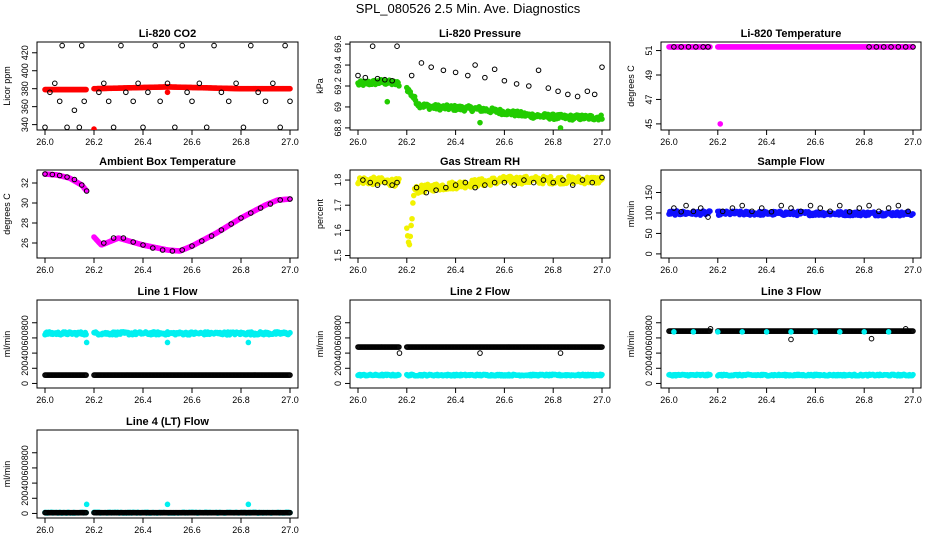 The width and height of the screenshot is (936, 540). I want to click on x-tick-label: 26.8, so click(864, 270).